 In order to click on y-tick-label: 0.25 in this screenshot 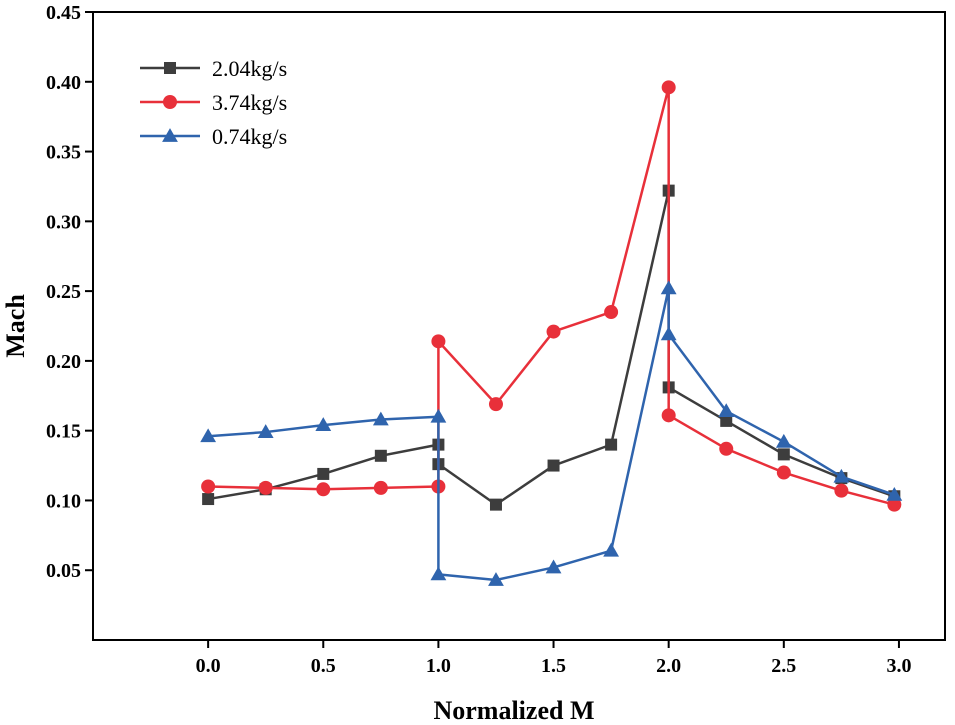, I will do `click(63, 292)`.